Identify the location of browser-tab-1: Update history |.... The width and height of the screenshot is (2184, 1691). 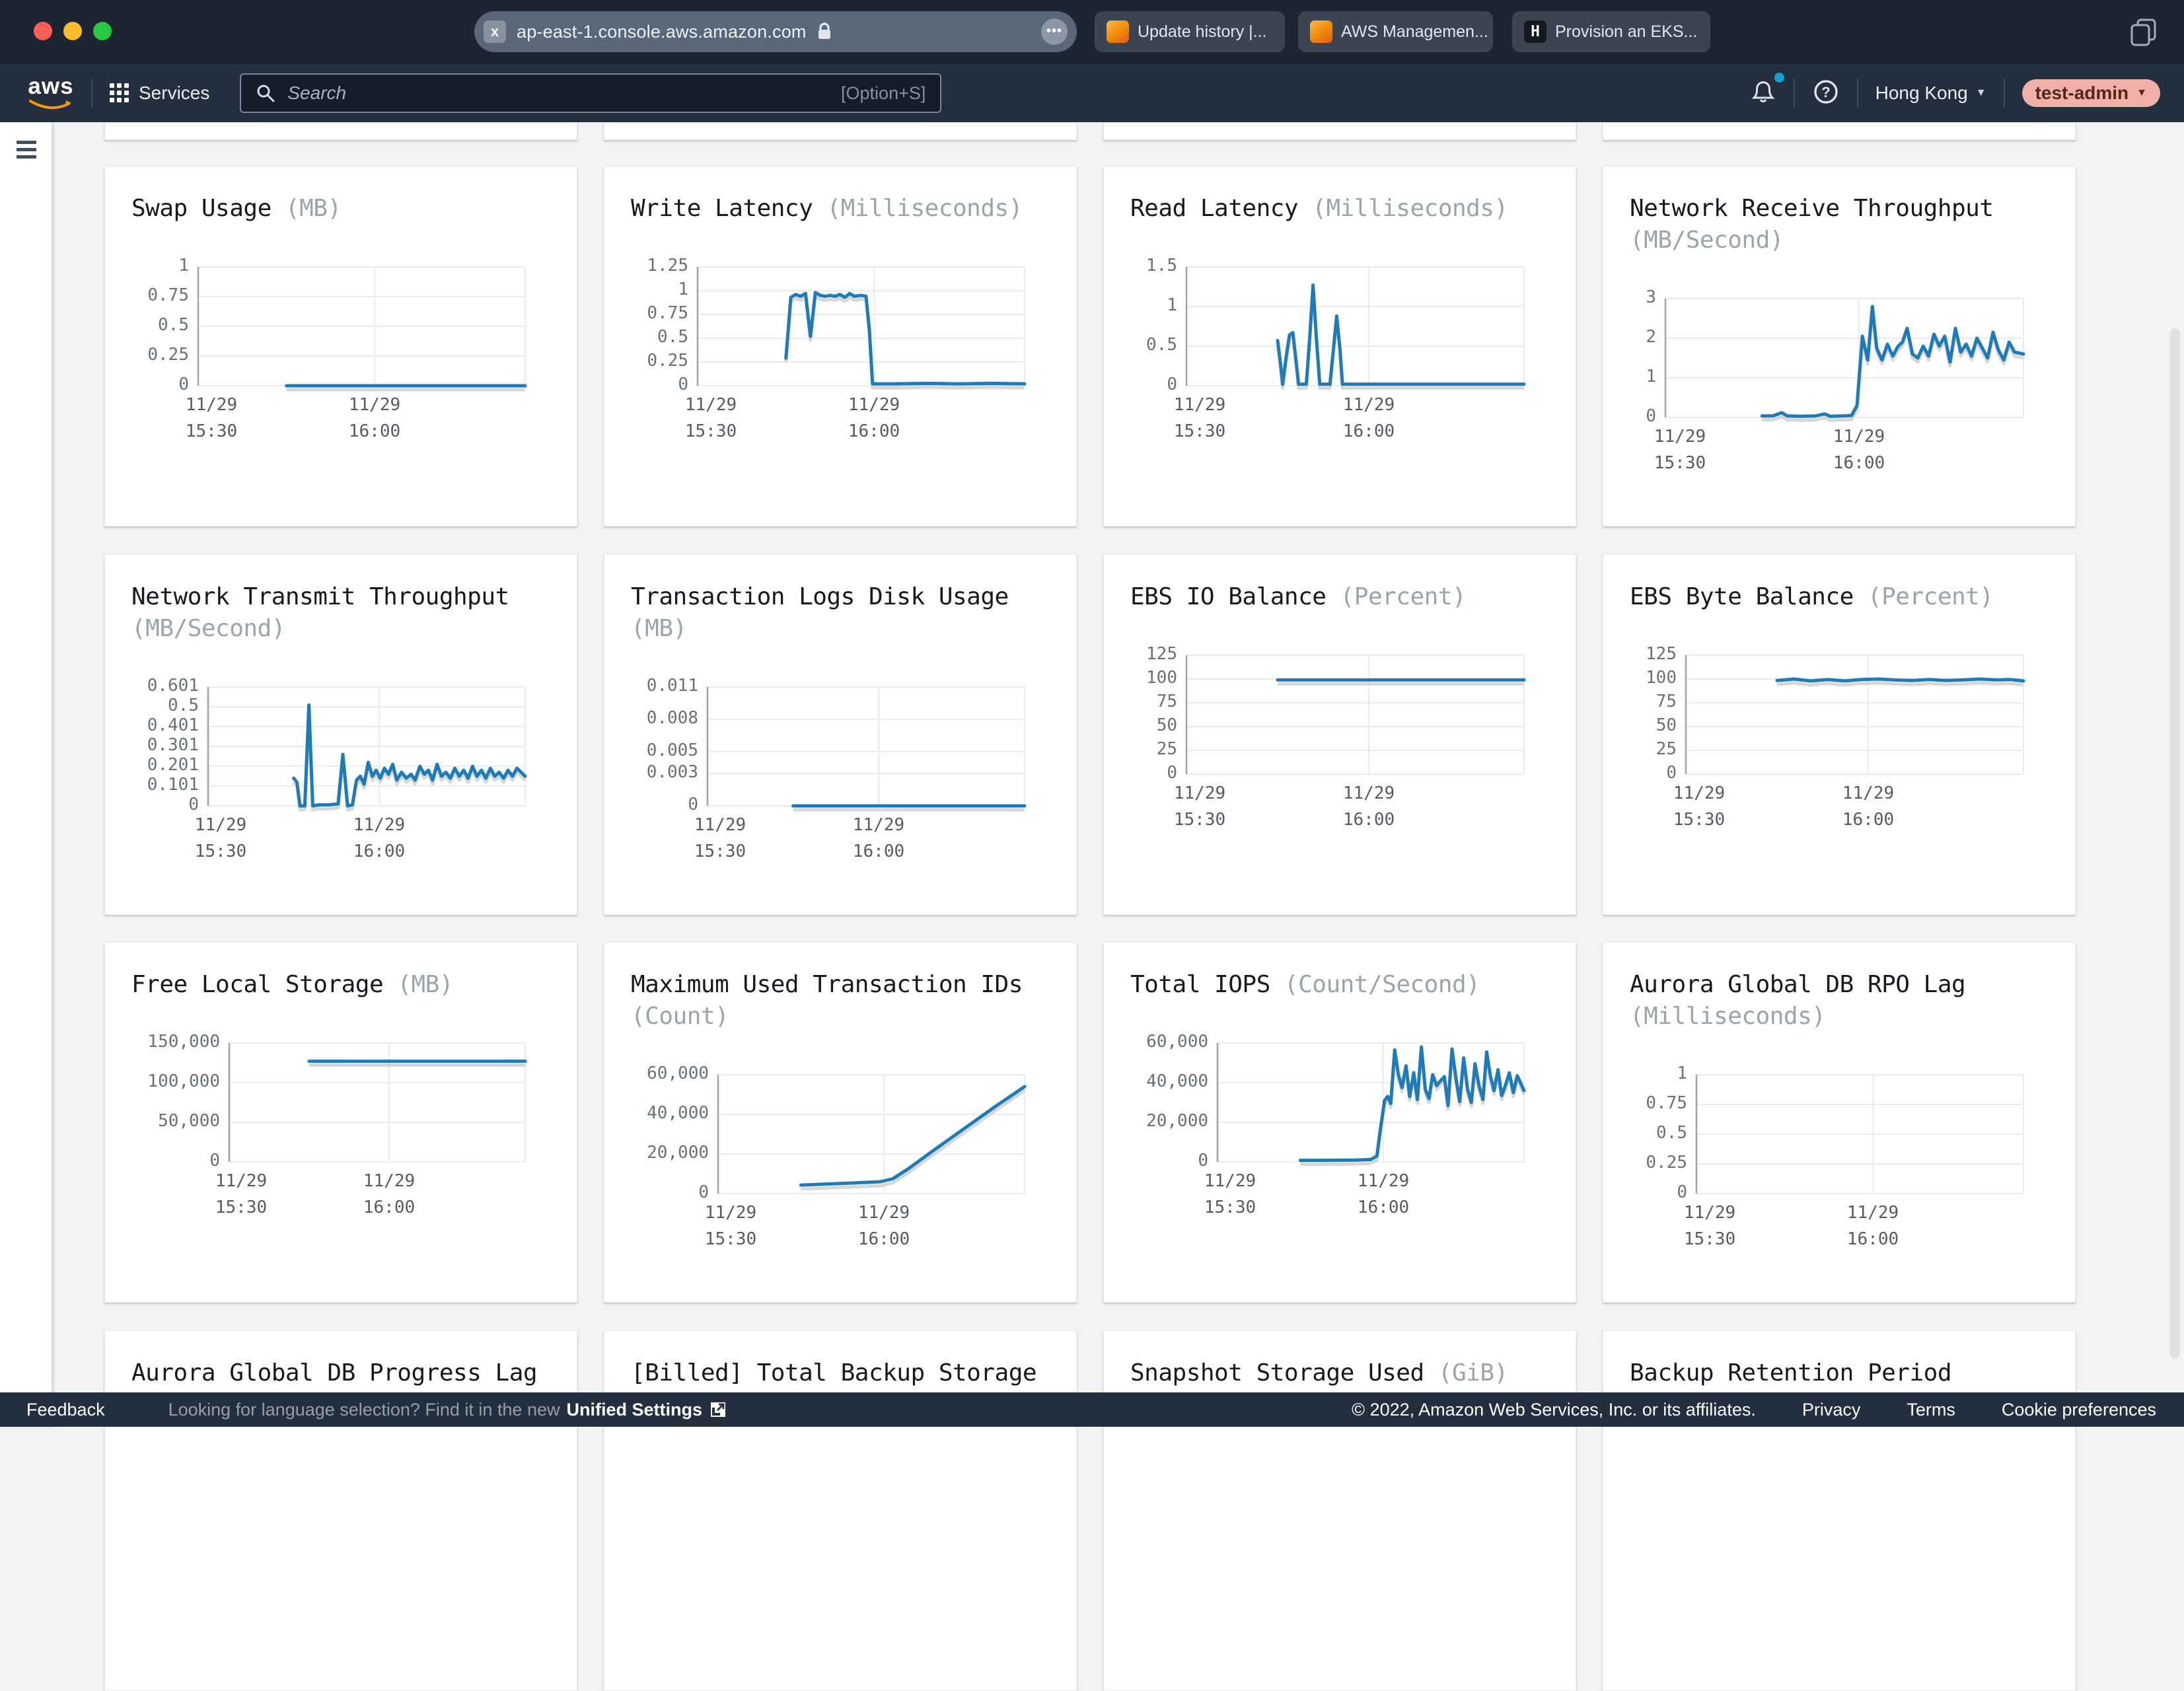
(1190, 31).